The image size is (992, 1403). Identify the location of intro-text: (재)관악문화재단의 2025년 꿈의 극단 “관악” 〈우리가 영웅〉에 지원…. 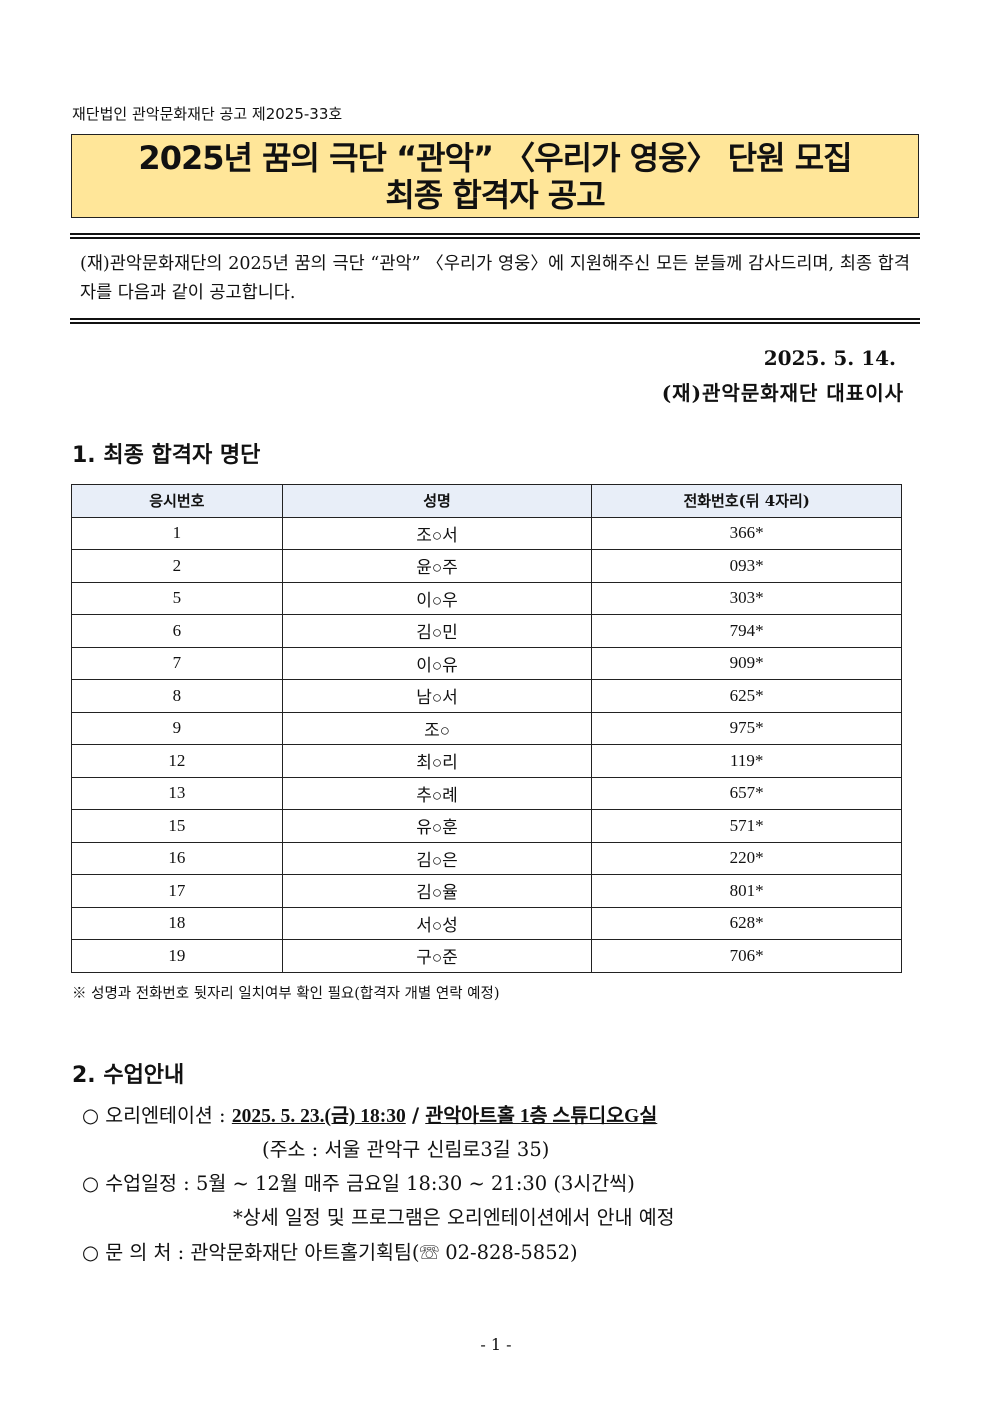
(495, 278).